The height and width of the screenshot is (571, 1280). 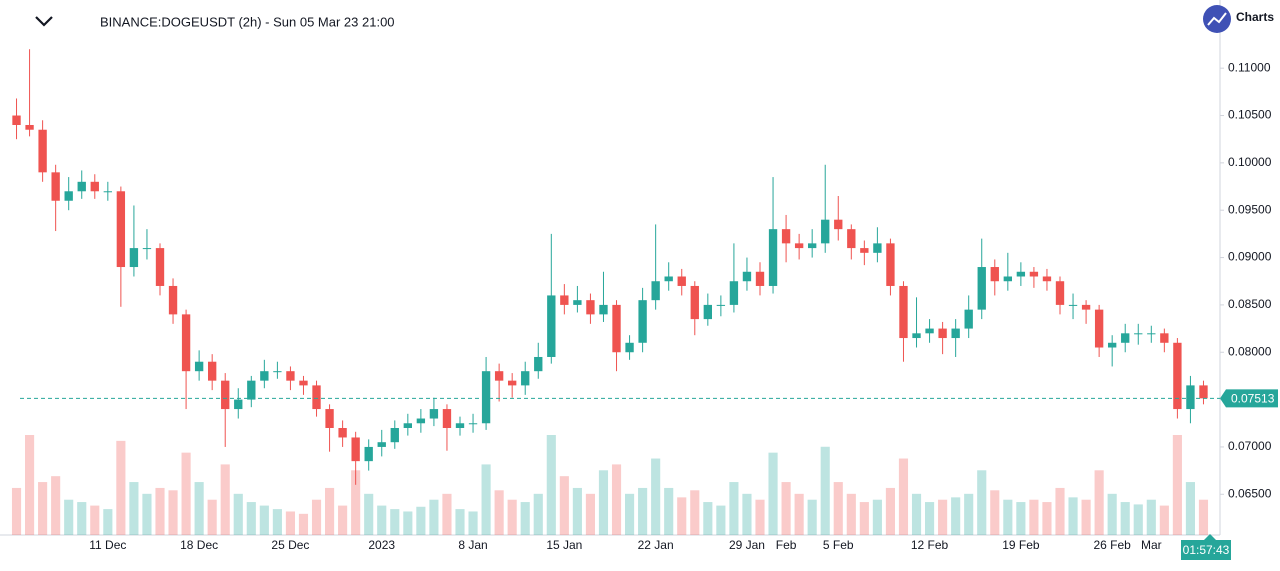 I want to click on logo-badge, so click(x=1217, y=19).